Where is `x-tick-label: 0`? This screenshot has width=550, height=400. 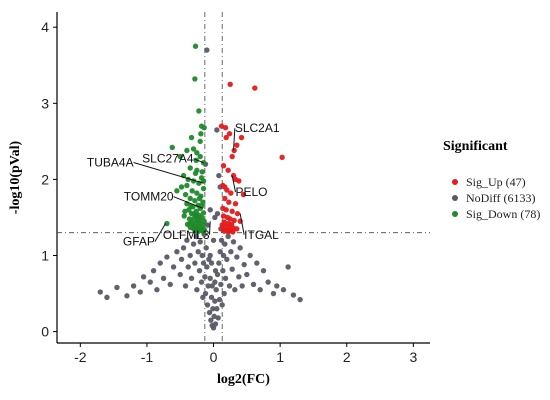 x-tick-label: 0 is located at coordinates (214, 357).